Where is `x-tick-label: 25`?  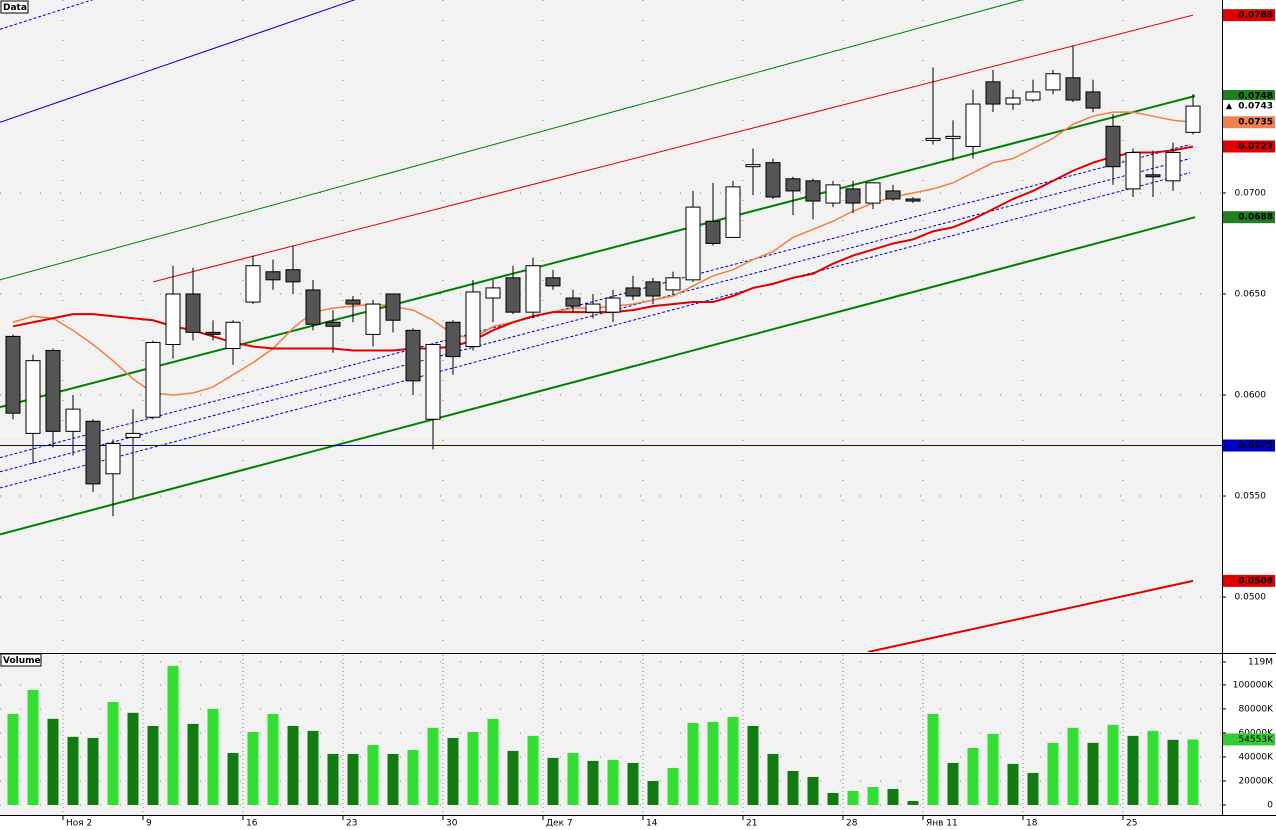
x-tick-label: 25 is located at coordinates (1131, 824).